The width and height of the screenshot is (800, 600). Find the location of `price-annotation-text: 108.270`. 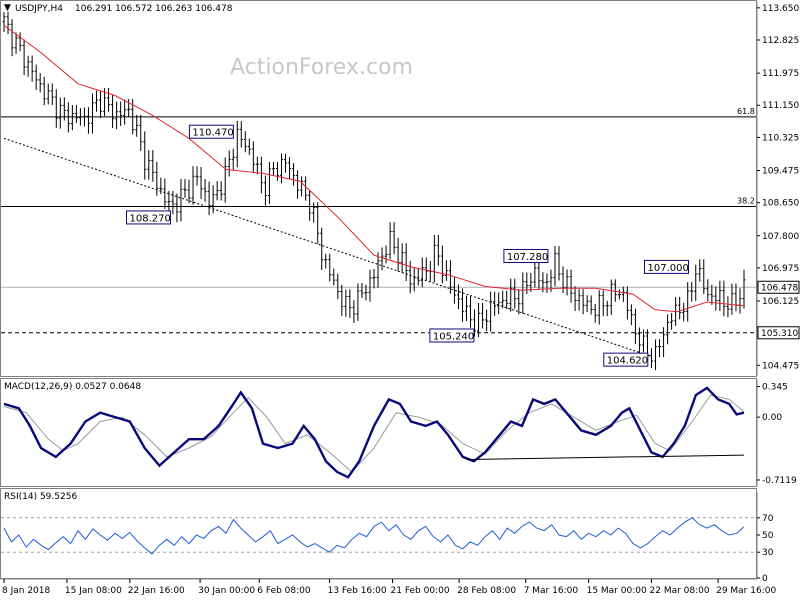

price-annotation-text: 108.270 is located at coordinates (150, 218).